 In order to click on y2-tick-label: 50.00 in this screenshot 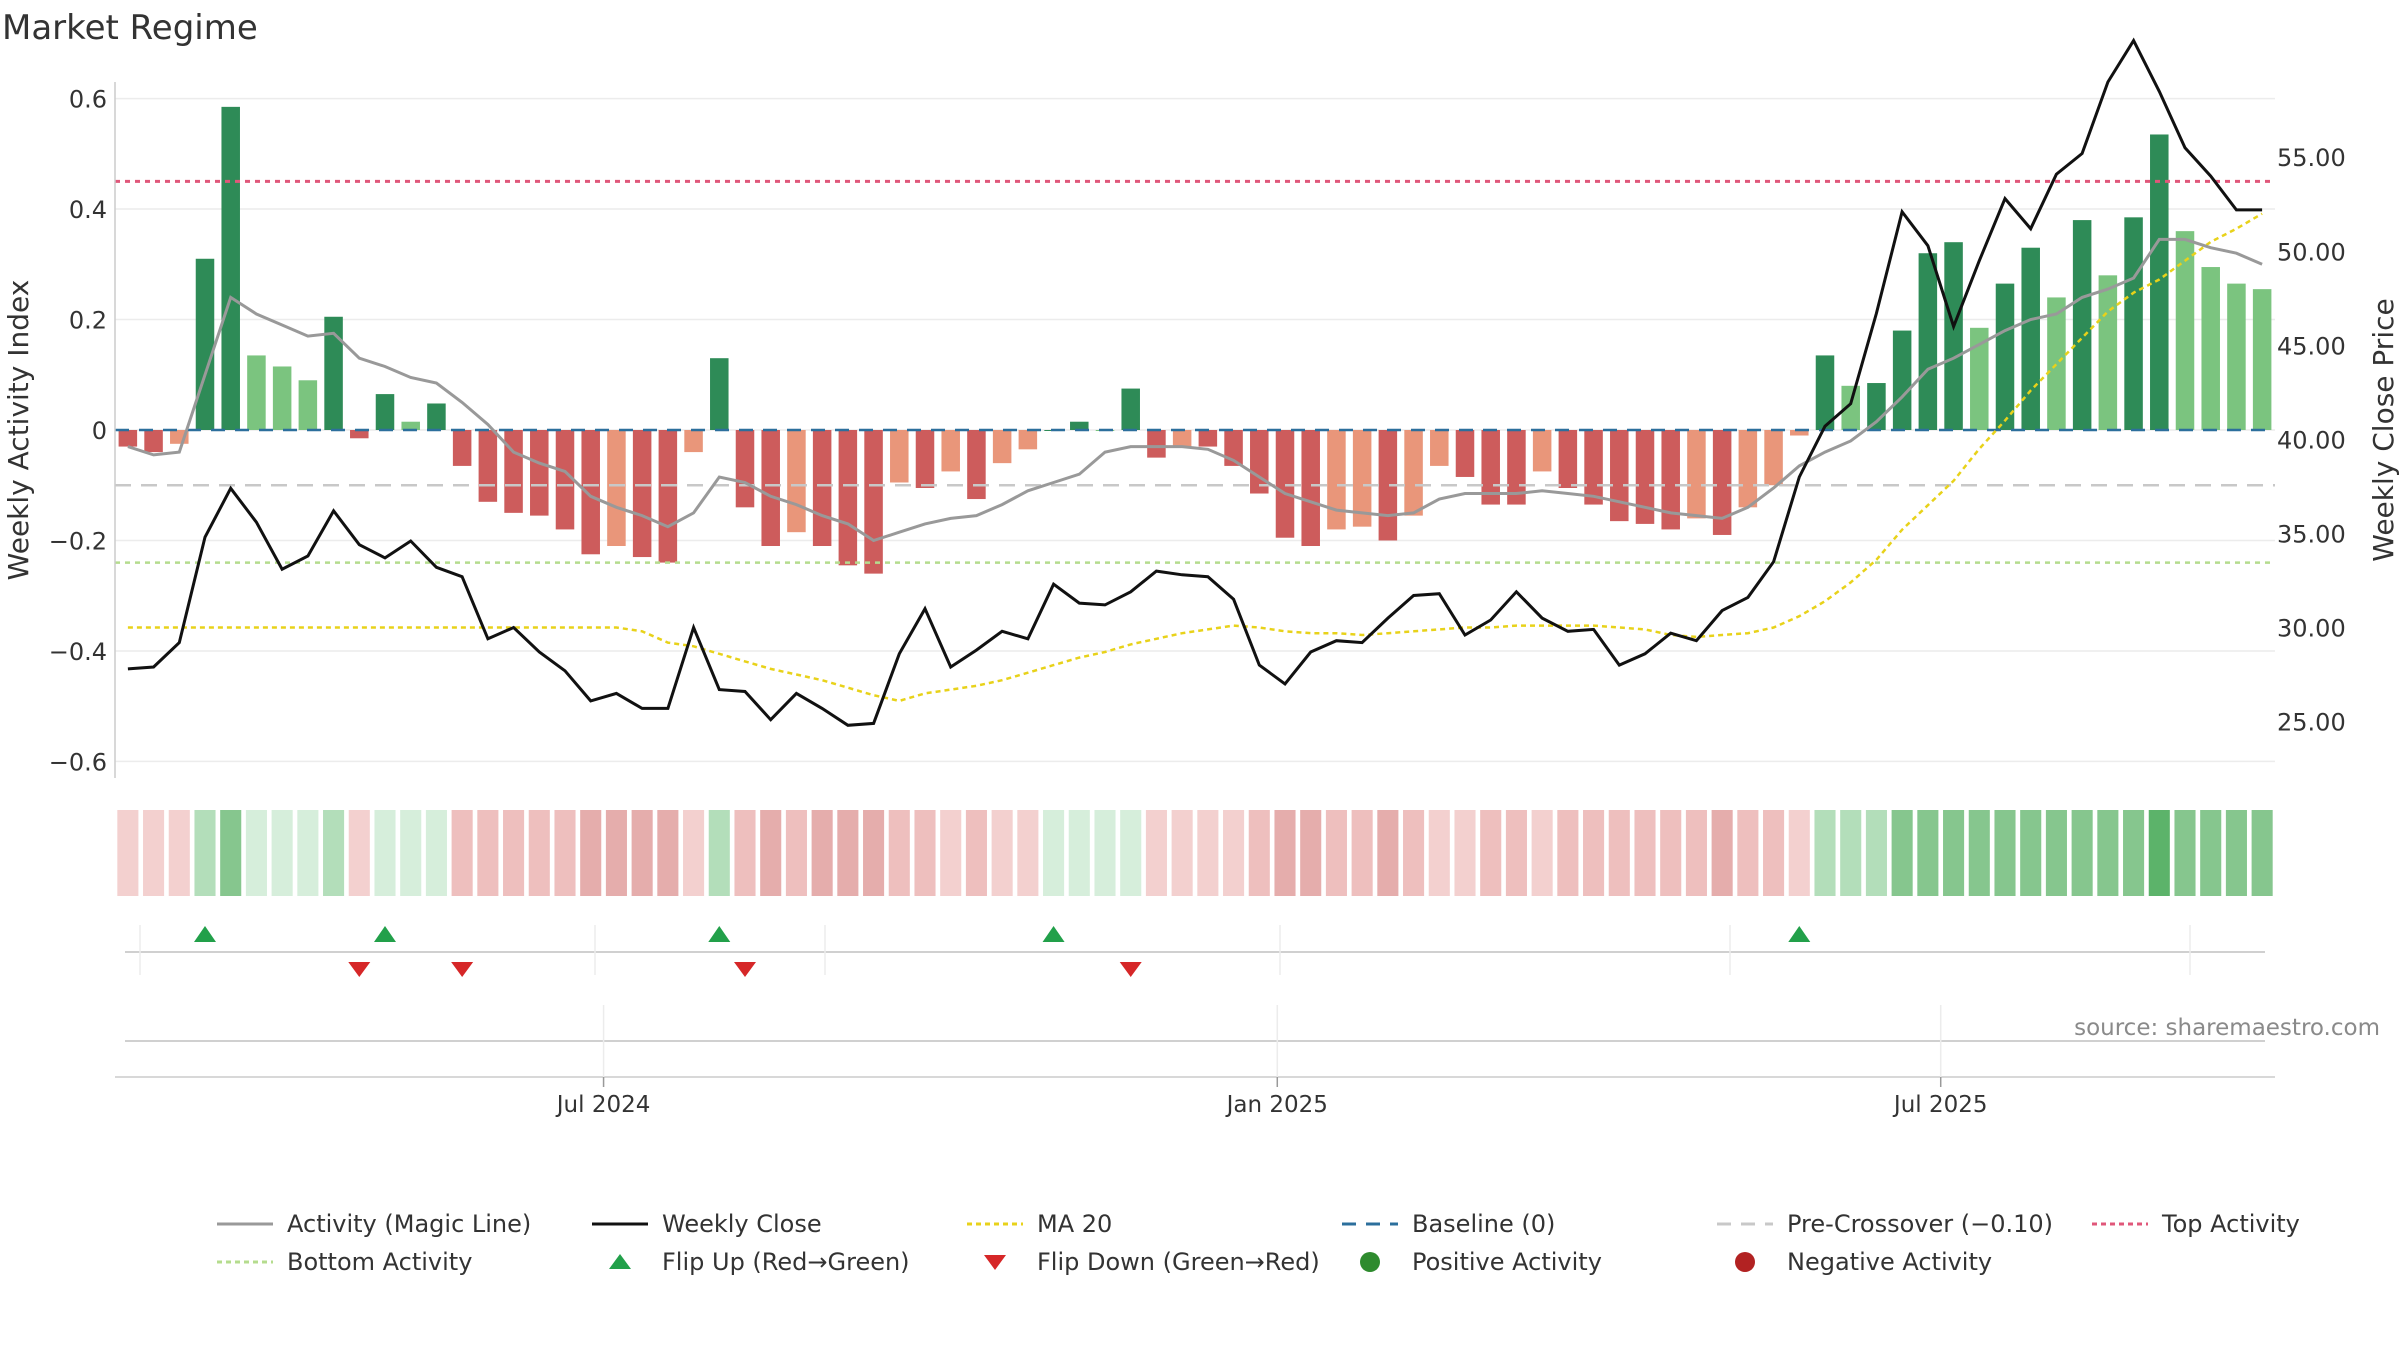, I will do `click(2311, 252)`.